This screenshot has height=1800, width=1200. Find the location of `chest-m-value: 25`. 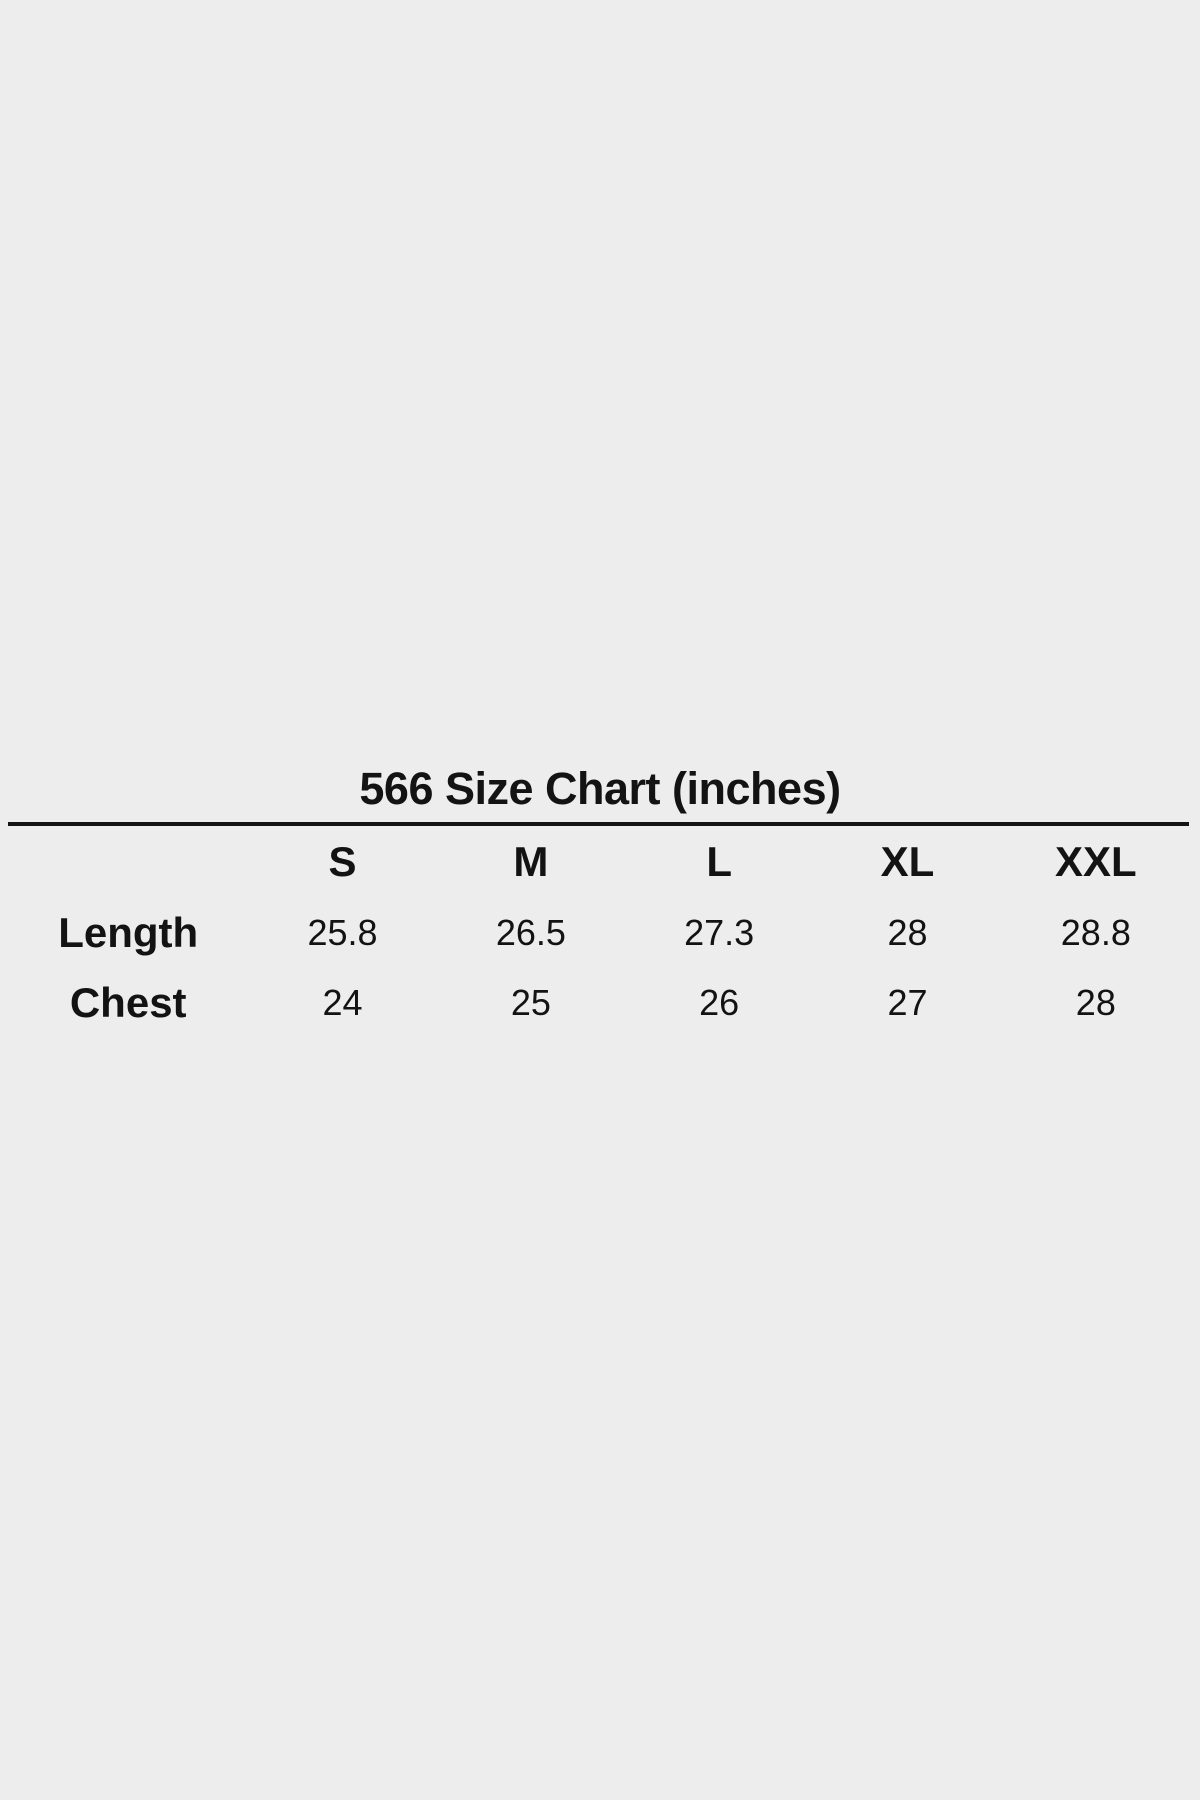

chest-m-value: 25 is located at coordinates (530, 1002).